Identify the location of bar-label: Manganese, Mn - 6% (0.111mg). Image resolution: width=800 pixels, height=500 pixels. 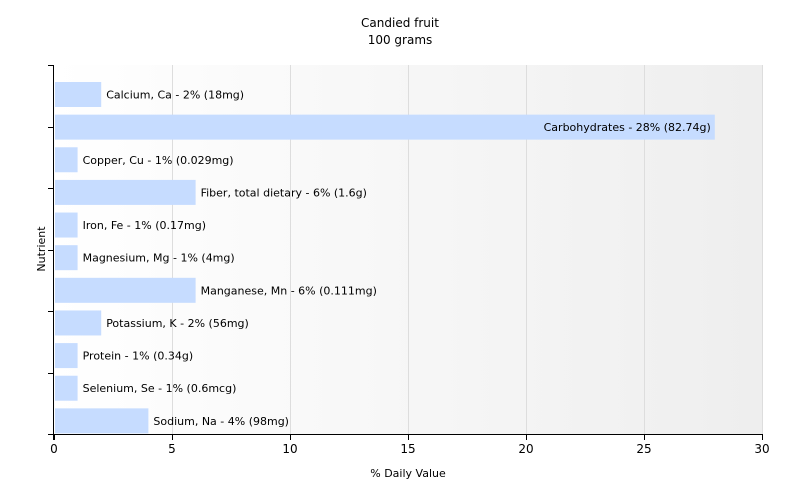
(289, 290).